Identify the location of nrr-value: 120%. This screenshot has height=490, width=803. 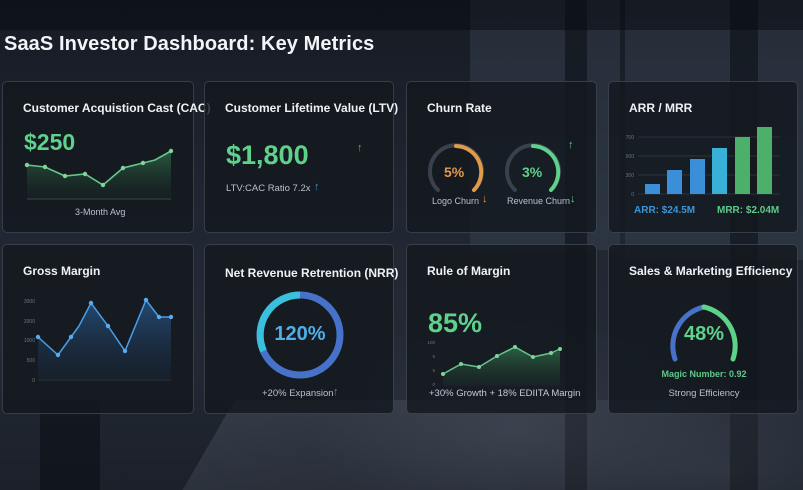
(300, 334).